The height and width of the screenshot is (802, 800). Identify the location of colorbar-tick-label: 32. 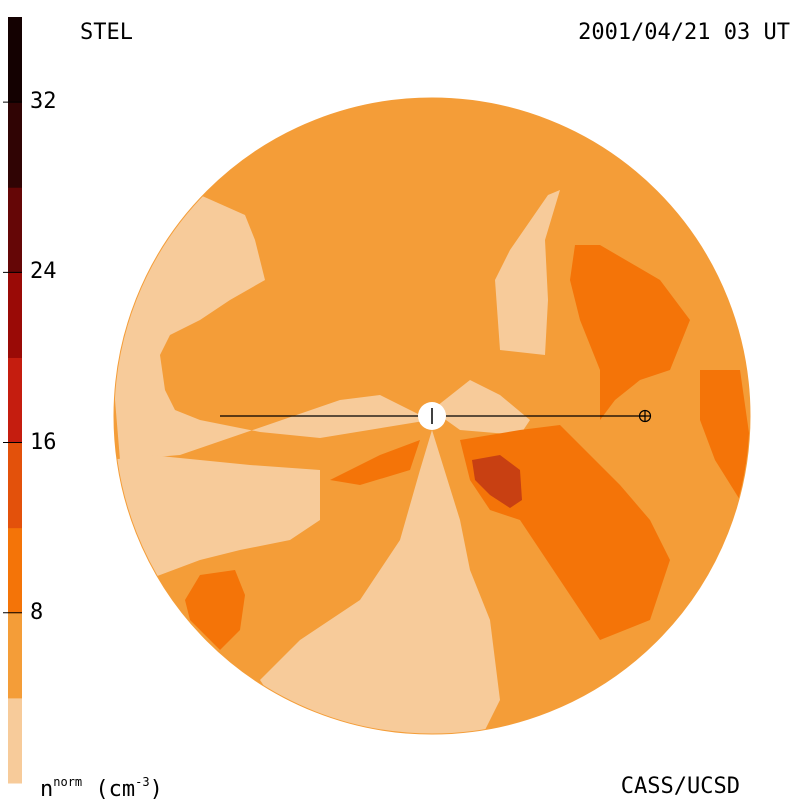
(43, 102).